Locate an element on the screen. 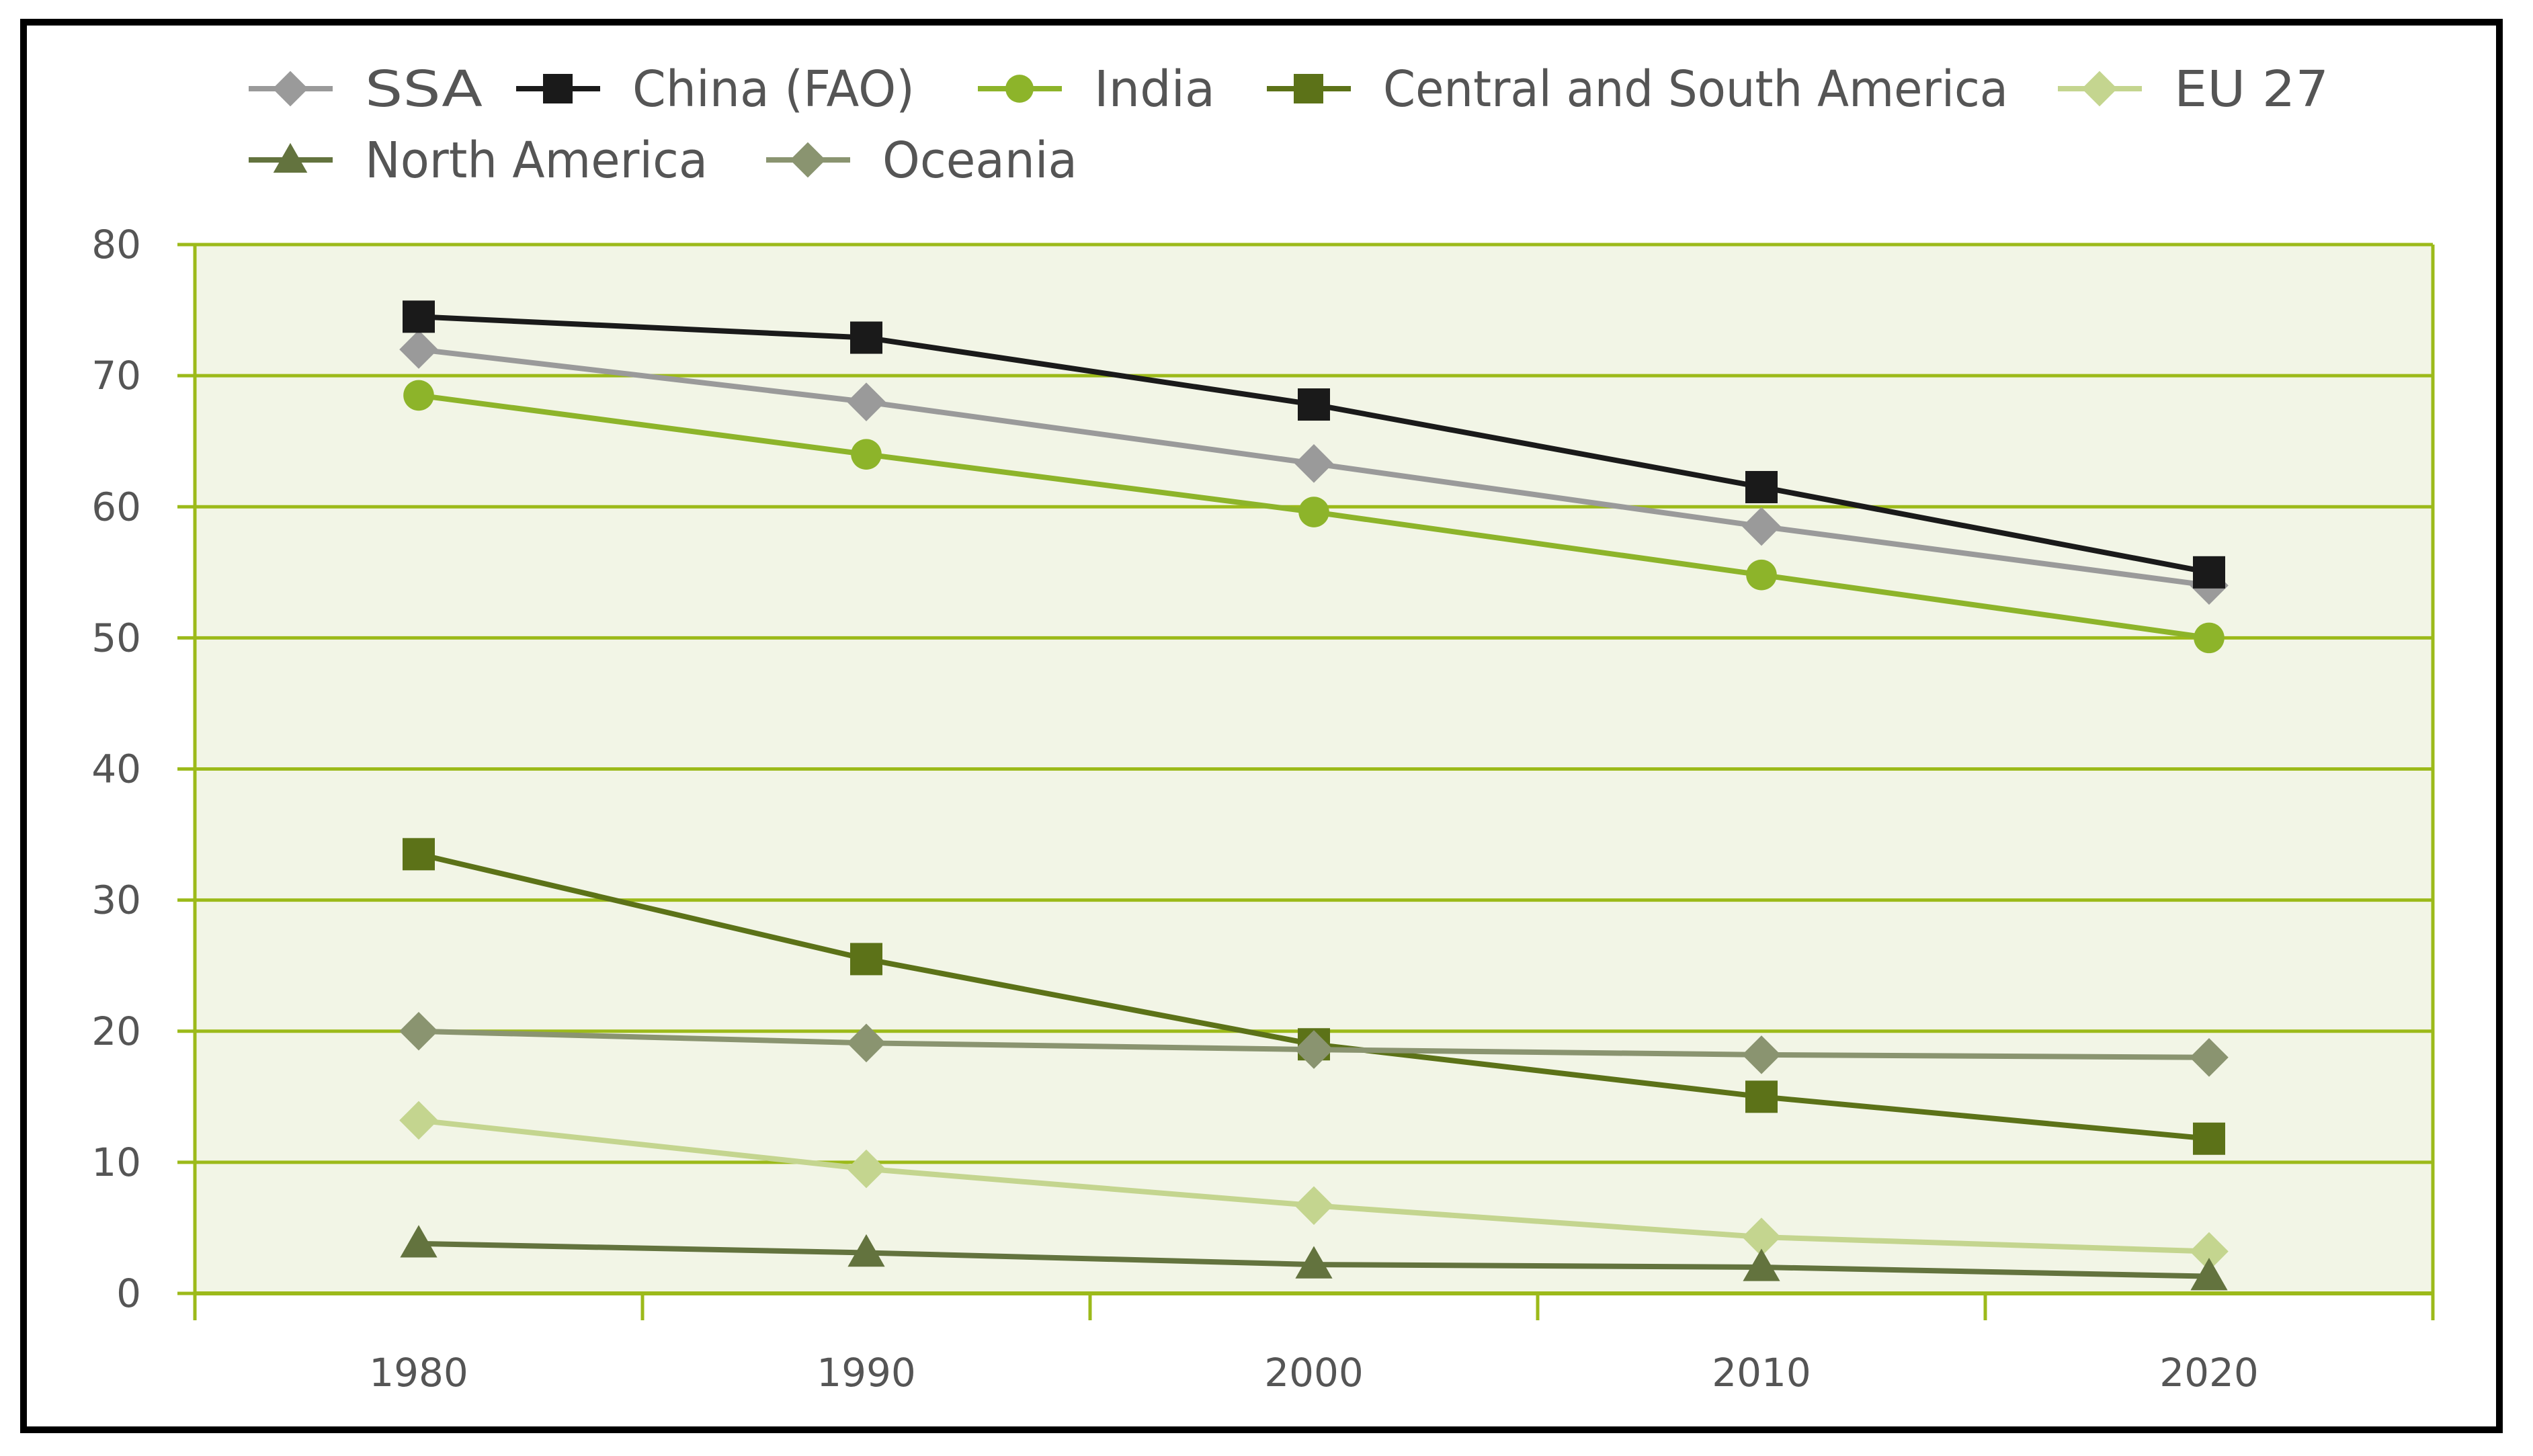  legend-item-india: India is located at coordinates (1096, 89).